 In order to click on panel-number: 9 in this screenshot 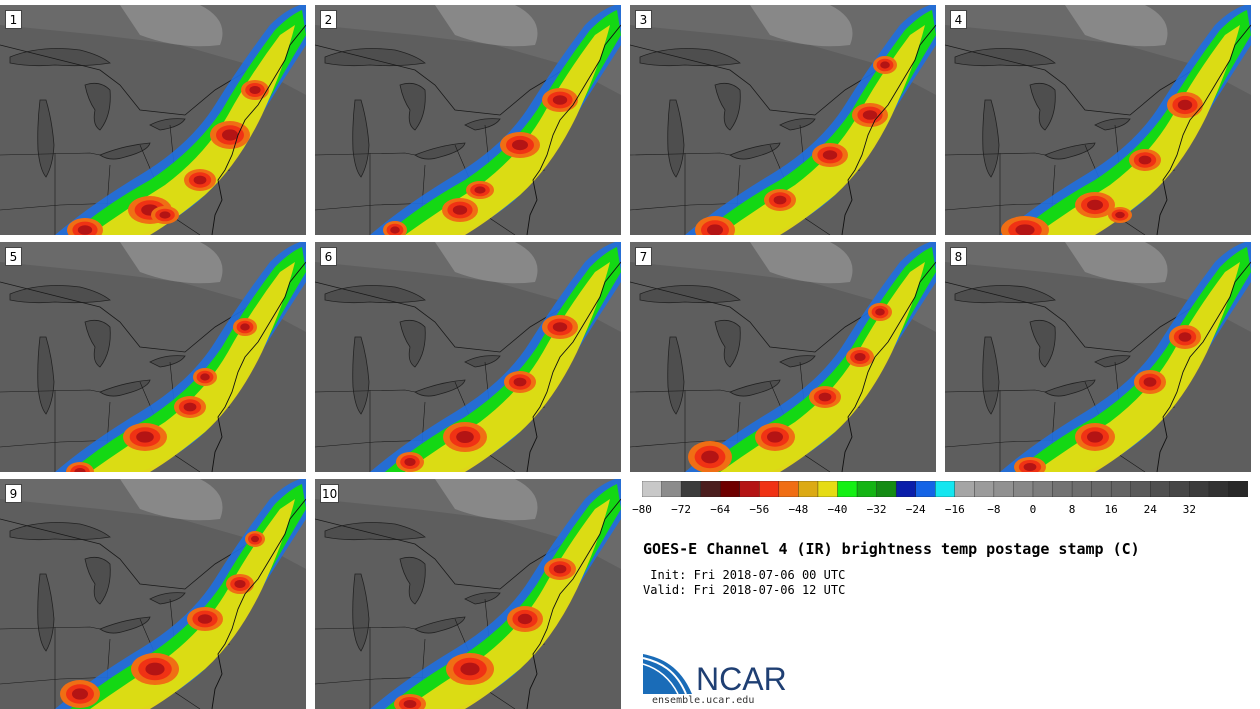, I will do `click(13, 493)`.